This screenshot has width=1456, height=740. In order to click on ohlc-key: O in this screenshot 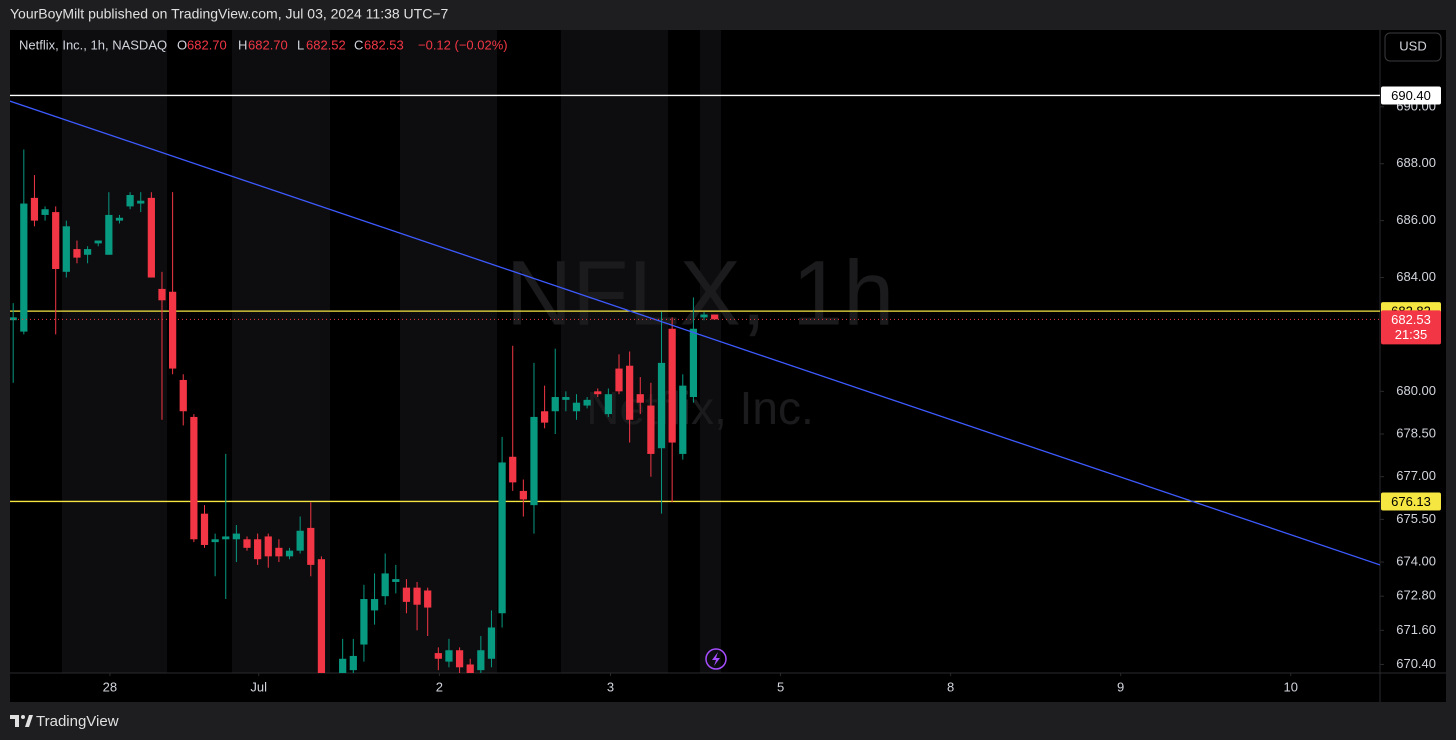, I will do `click(182, 44)`.